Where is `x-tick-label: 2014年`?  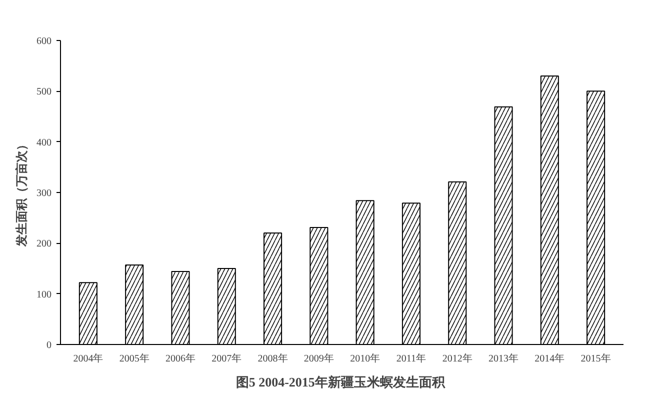 x-tick-label: 2014年 is located at coordinates (549, 358).